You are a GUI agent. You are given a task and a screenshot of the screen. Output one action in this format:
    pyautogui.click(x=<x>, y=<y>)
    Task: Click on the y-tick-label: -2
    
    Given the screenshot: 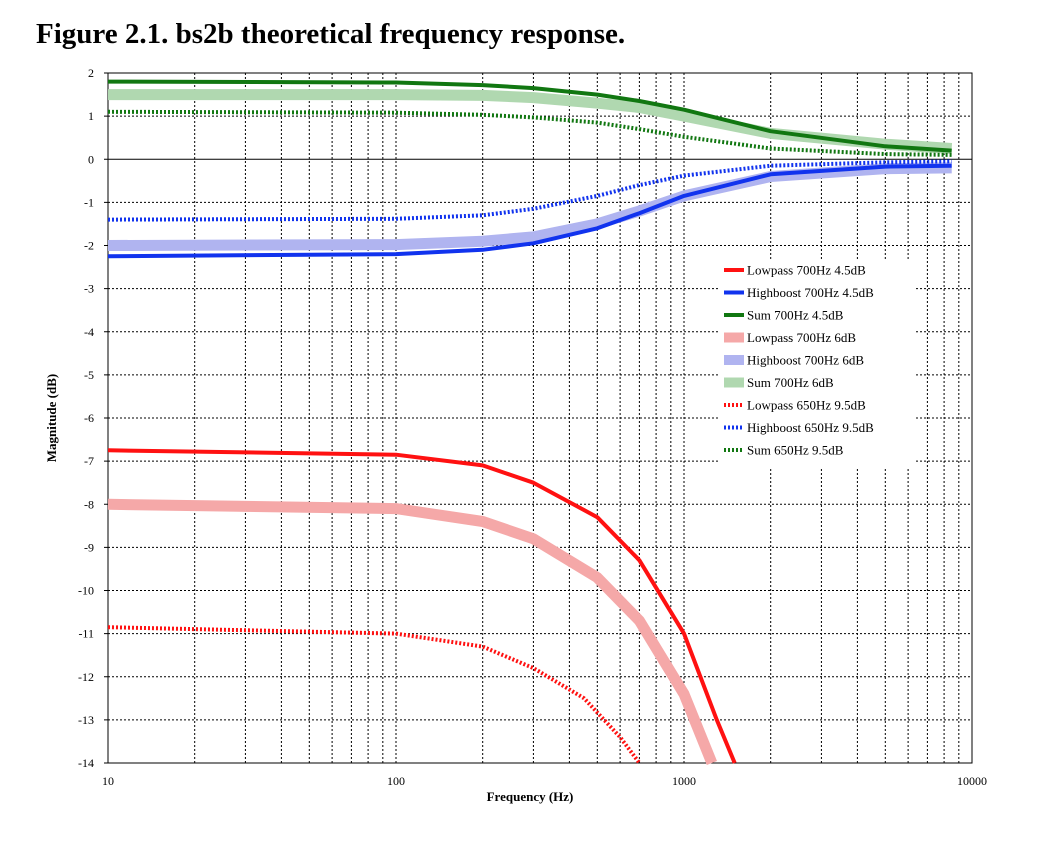 What is the action you would take?
    pyautogui.click(x=89, y=246)
    